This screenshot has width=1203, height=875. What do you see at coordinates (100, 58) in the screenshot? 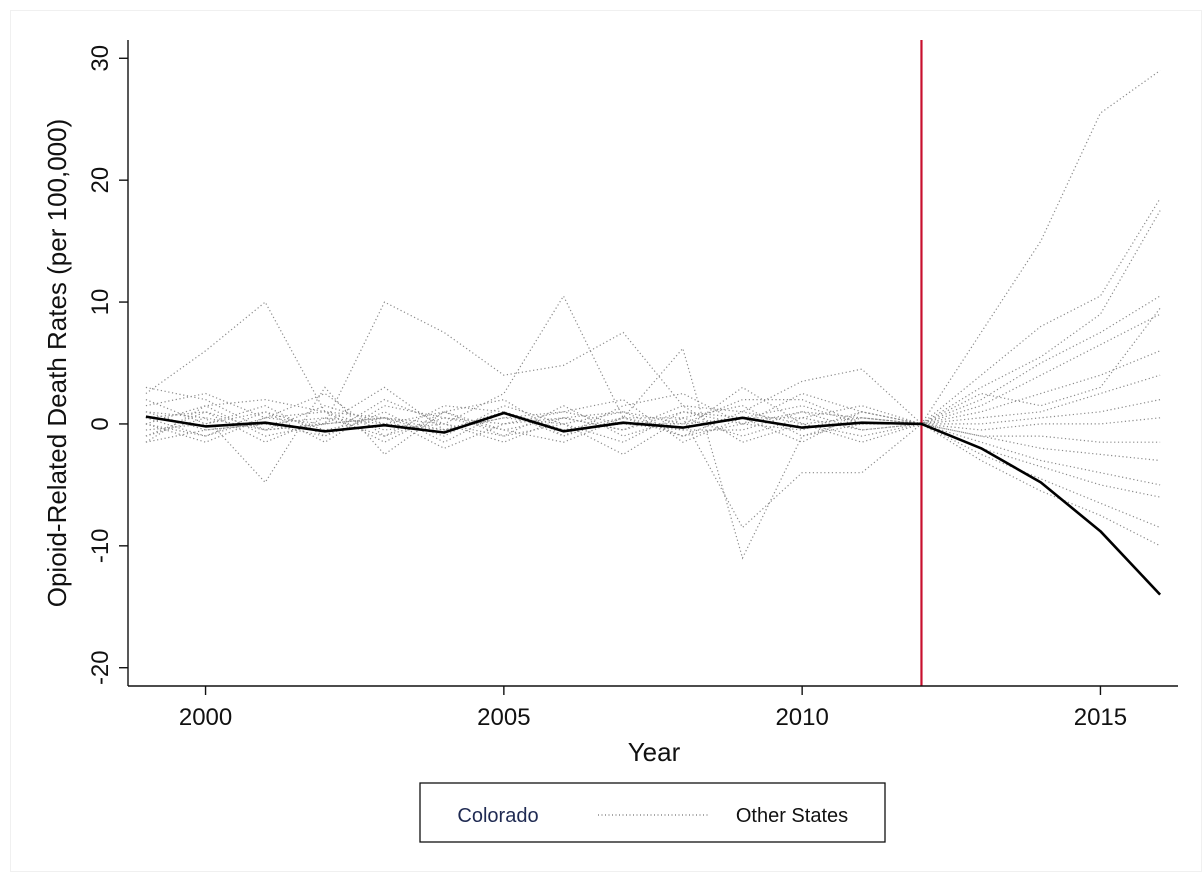
I see `y-tick-label: 30` at bounding box center [100, 58].